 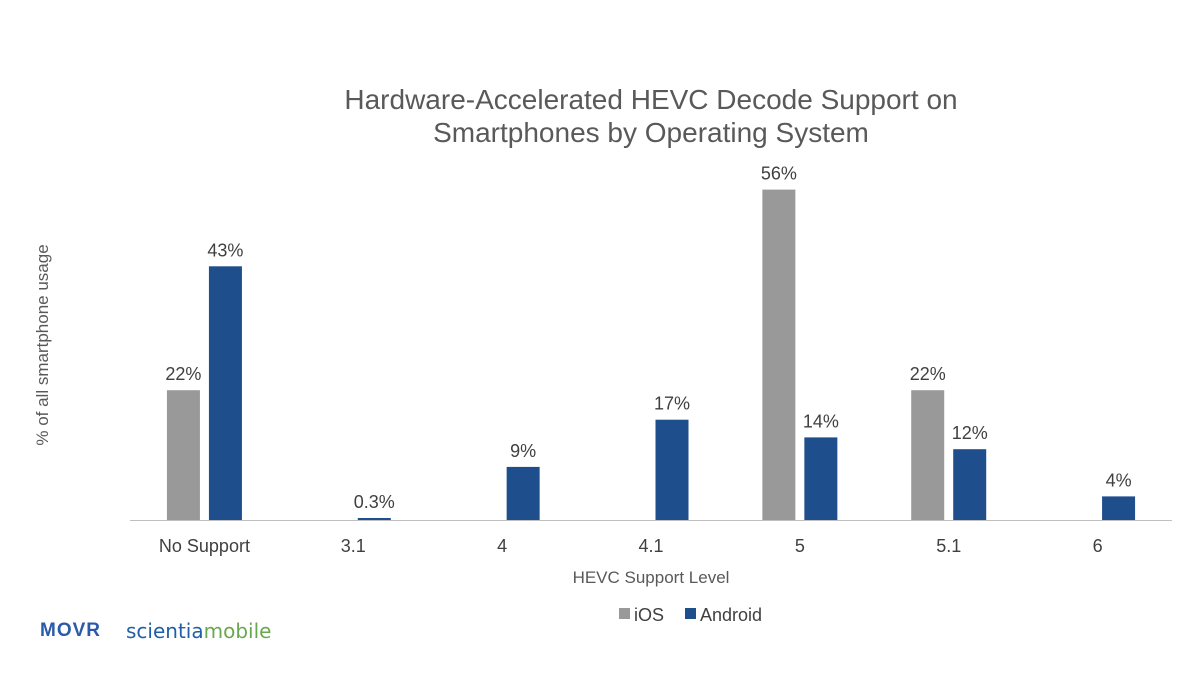 I want to click on x-tick-label-5: 5, so click(x=800, y=546).